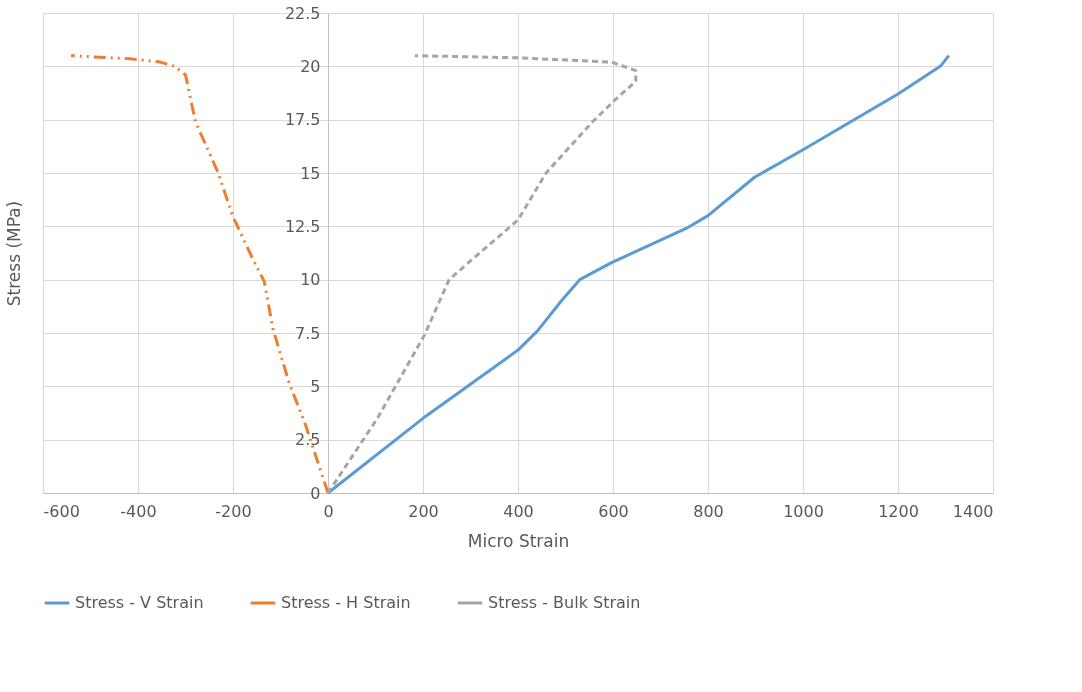  What do you see at coordinates (803, 511) in the screenshot?
I see `x-tick-label: 1000` at bounding box center [803, 511].